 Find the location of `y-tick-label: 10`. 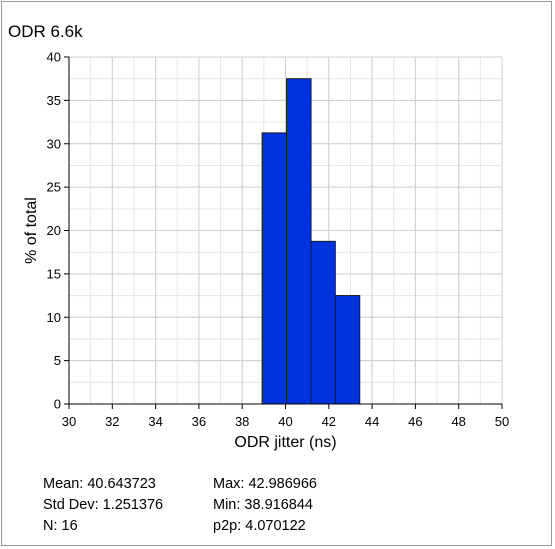

y-tick-label: 10 is located at coordinates (54, 317).